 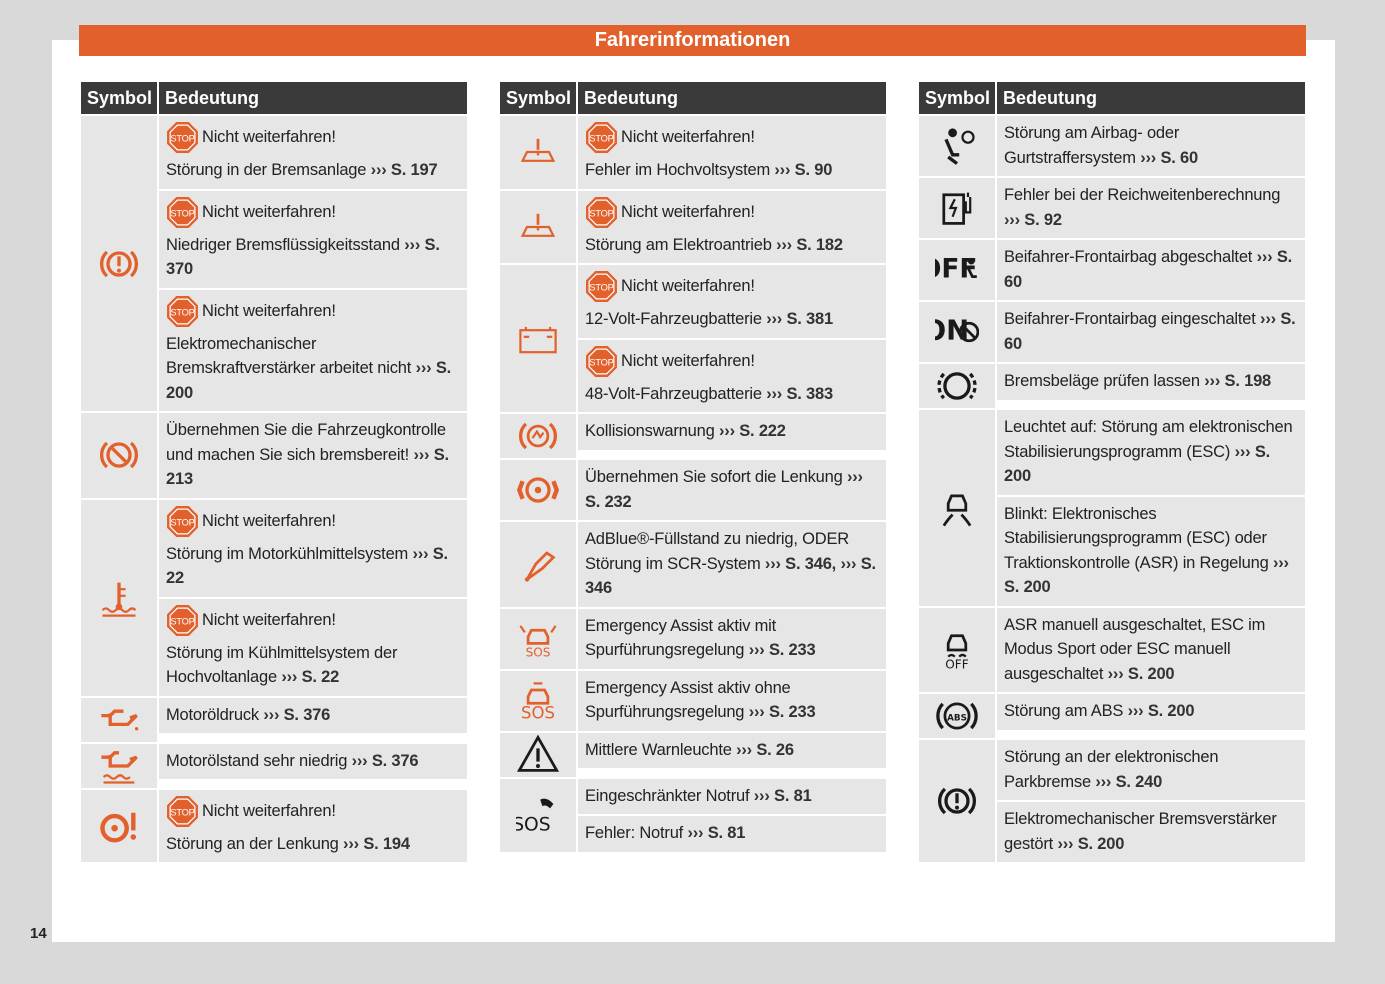 What do you see at coordinates (782, 795) in the screenshot?
I see `page-ref: ››› S. 81` at bounding box center [782, 795].